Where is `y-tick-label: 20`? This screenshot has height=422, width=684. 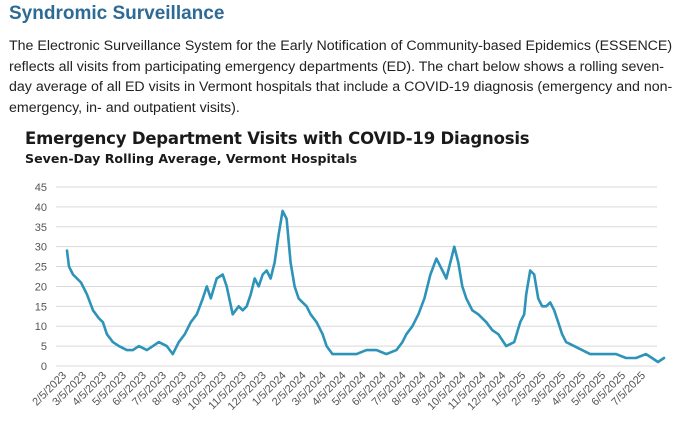 y-tick-label: 20 is located at coordinates (41, 287).